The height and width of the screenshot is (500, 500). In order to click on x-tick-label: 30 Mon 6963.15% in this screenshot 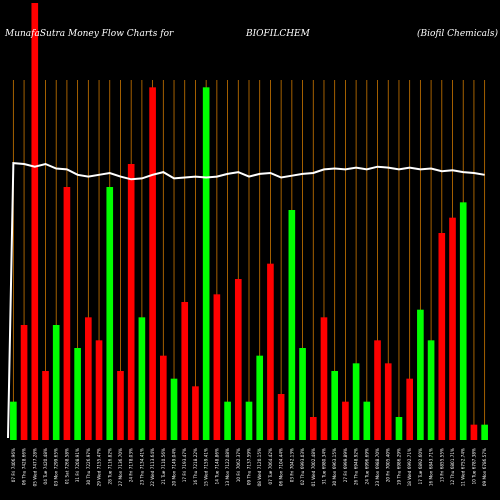, I will do `click(334, 467)`.